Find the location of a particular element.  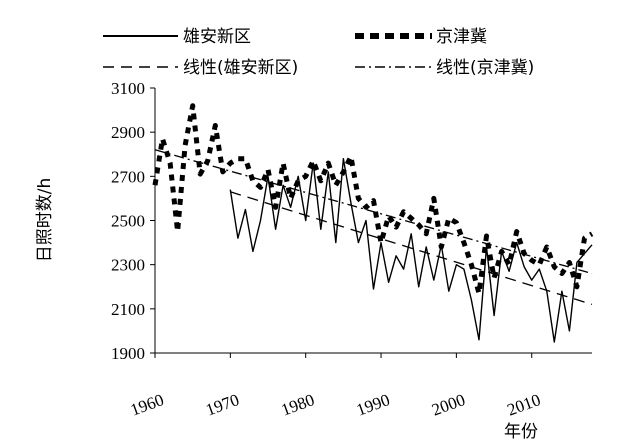

x-tick-label: 2000 is located at coordinates (448, 404).